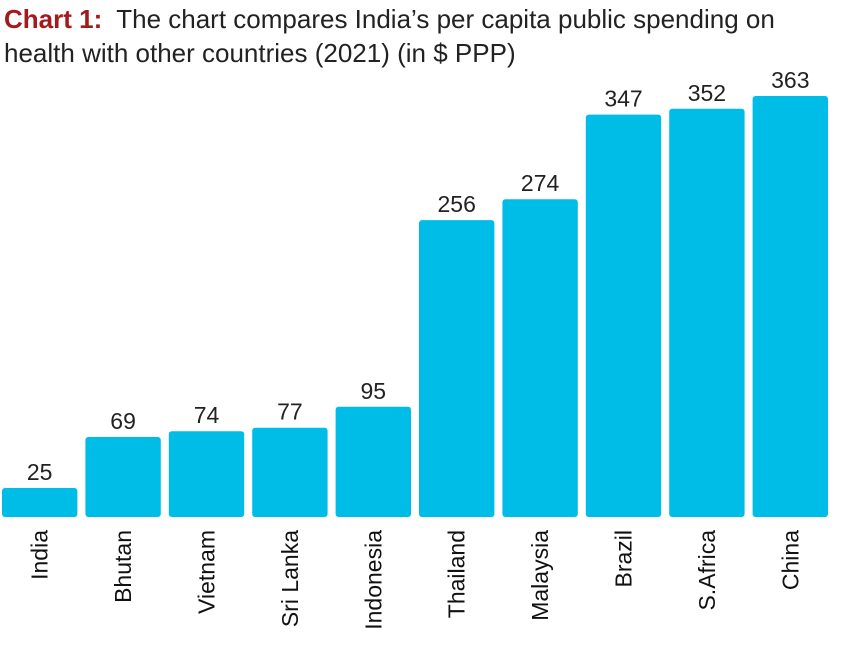  Describe the element at coordinates (707, 570) in the screenshot. I see `category-label: S.Africa` at that location.